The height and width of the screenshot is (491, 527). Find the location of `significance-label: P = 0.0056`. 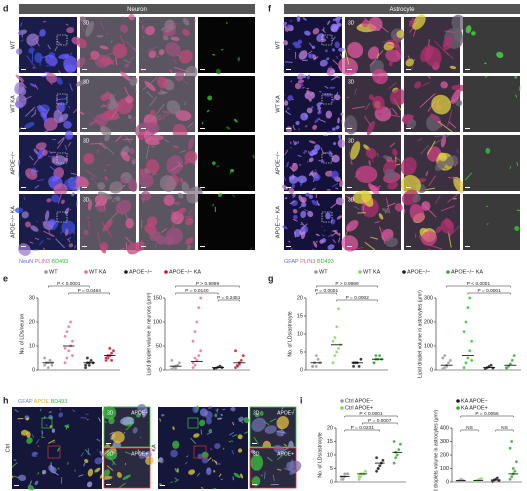

significance-label: P = 0.0056 is located at coordinates (487, 414).